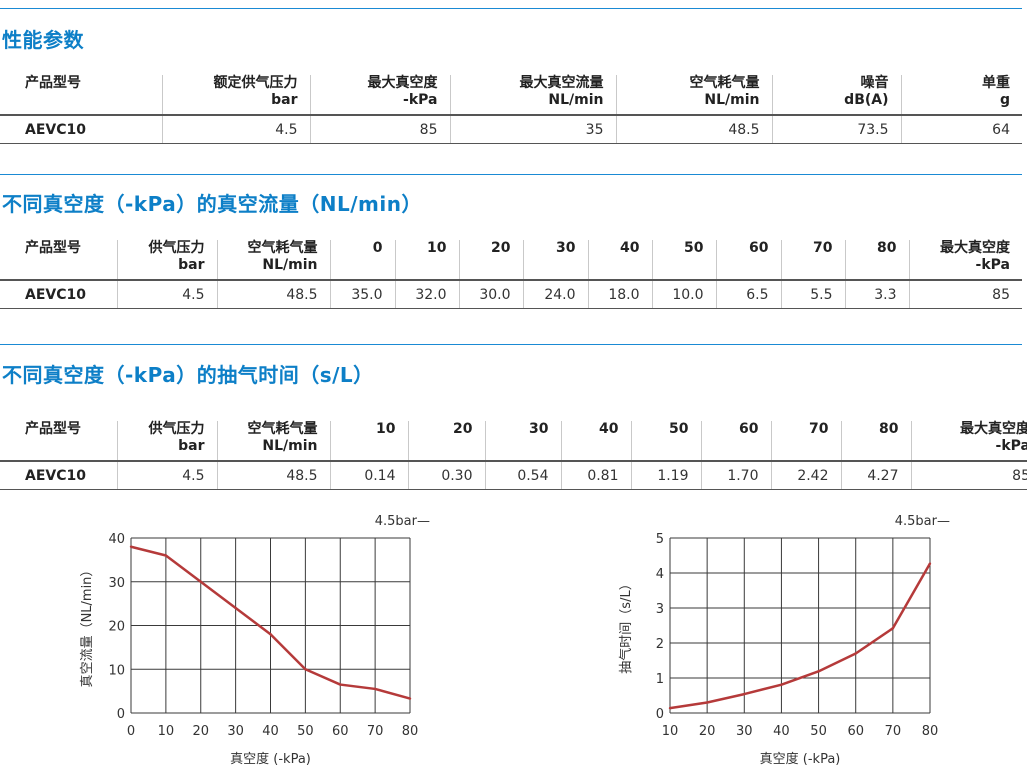 This screenshot has width=1027, height=774. What do you see at coordinates (58, 475) in the screenshot?
I see `model-cell: AEVC10` at bounding box center [58, 475].